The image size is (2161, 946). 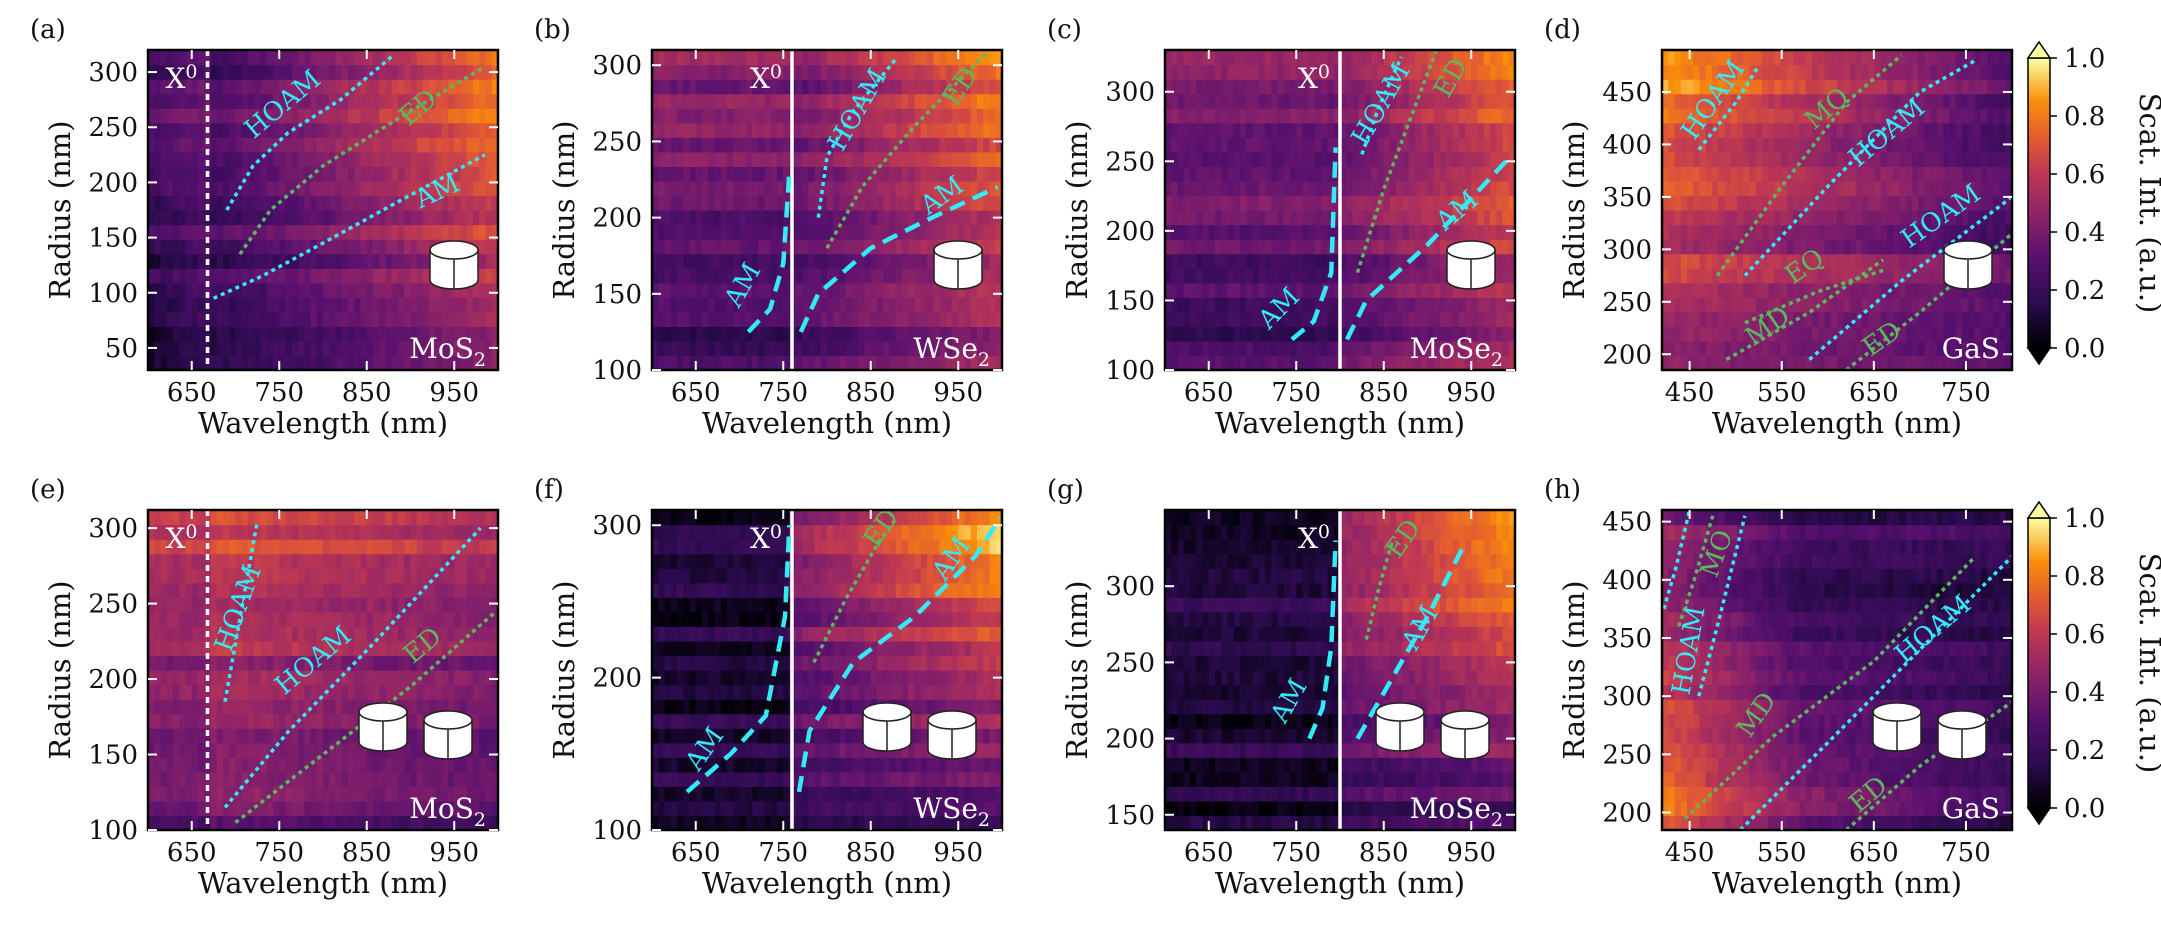 I want to click on panel-label: (h), so click(x=1562, y=490).